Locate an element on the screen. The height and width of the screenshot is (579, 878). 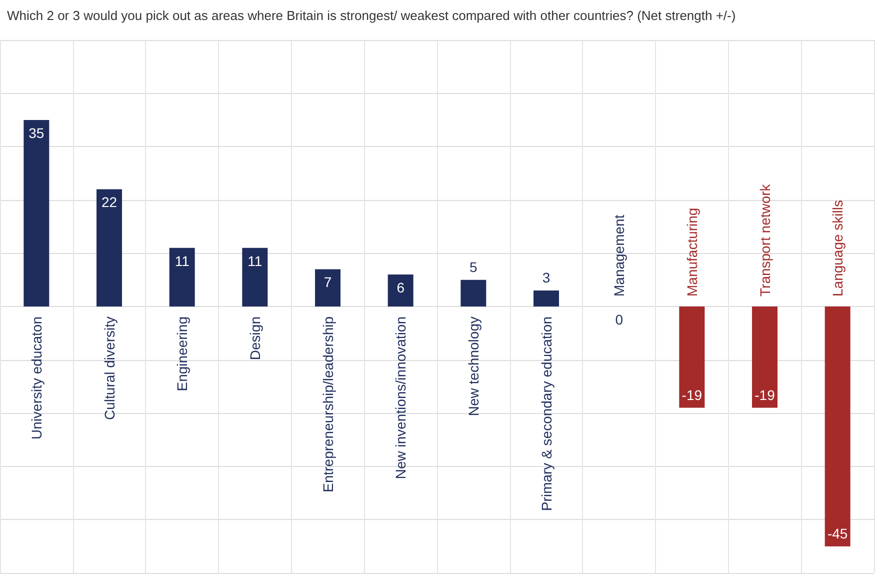
x-tick-label: Design is located at coordinates (254, 338).